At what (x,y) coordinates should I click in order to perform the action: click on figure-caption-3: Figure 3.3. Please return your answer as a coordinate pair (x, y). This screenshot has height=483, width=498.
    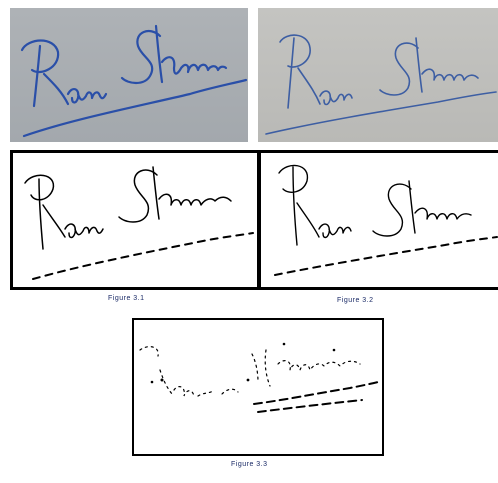
    Looking at the image, I should click on (249, 464).